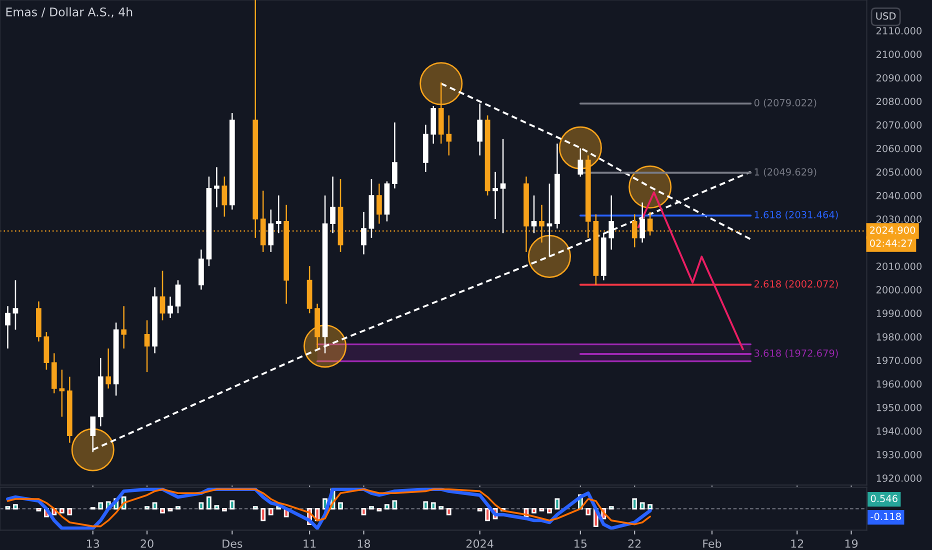 Image resolution: width=932 pixels, height=550 pixels. Describe the element at coordinates (899, 125) in the screenshot. I see `y-tick-label: 2070.000` at that location.